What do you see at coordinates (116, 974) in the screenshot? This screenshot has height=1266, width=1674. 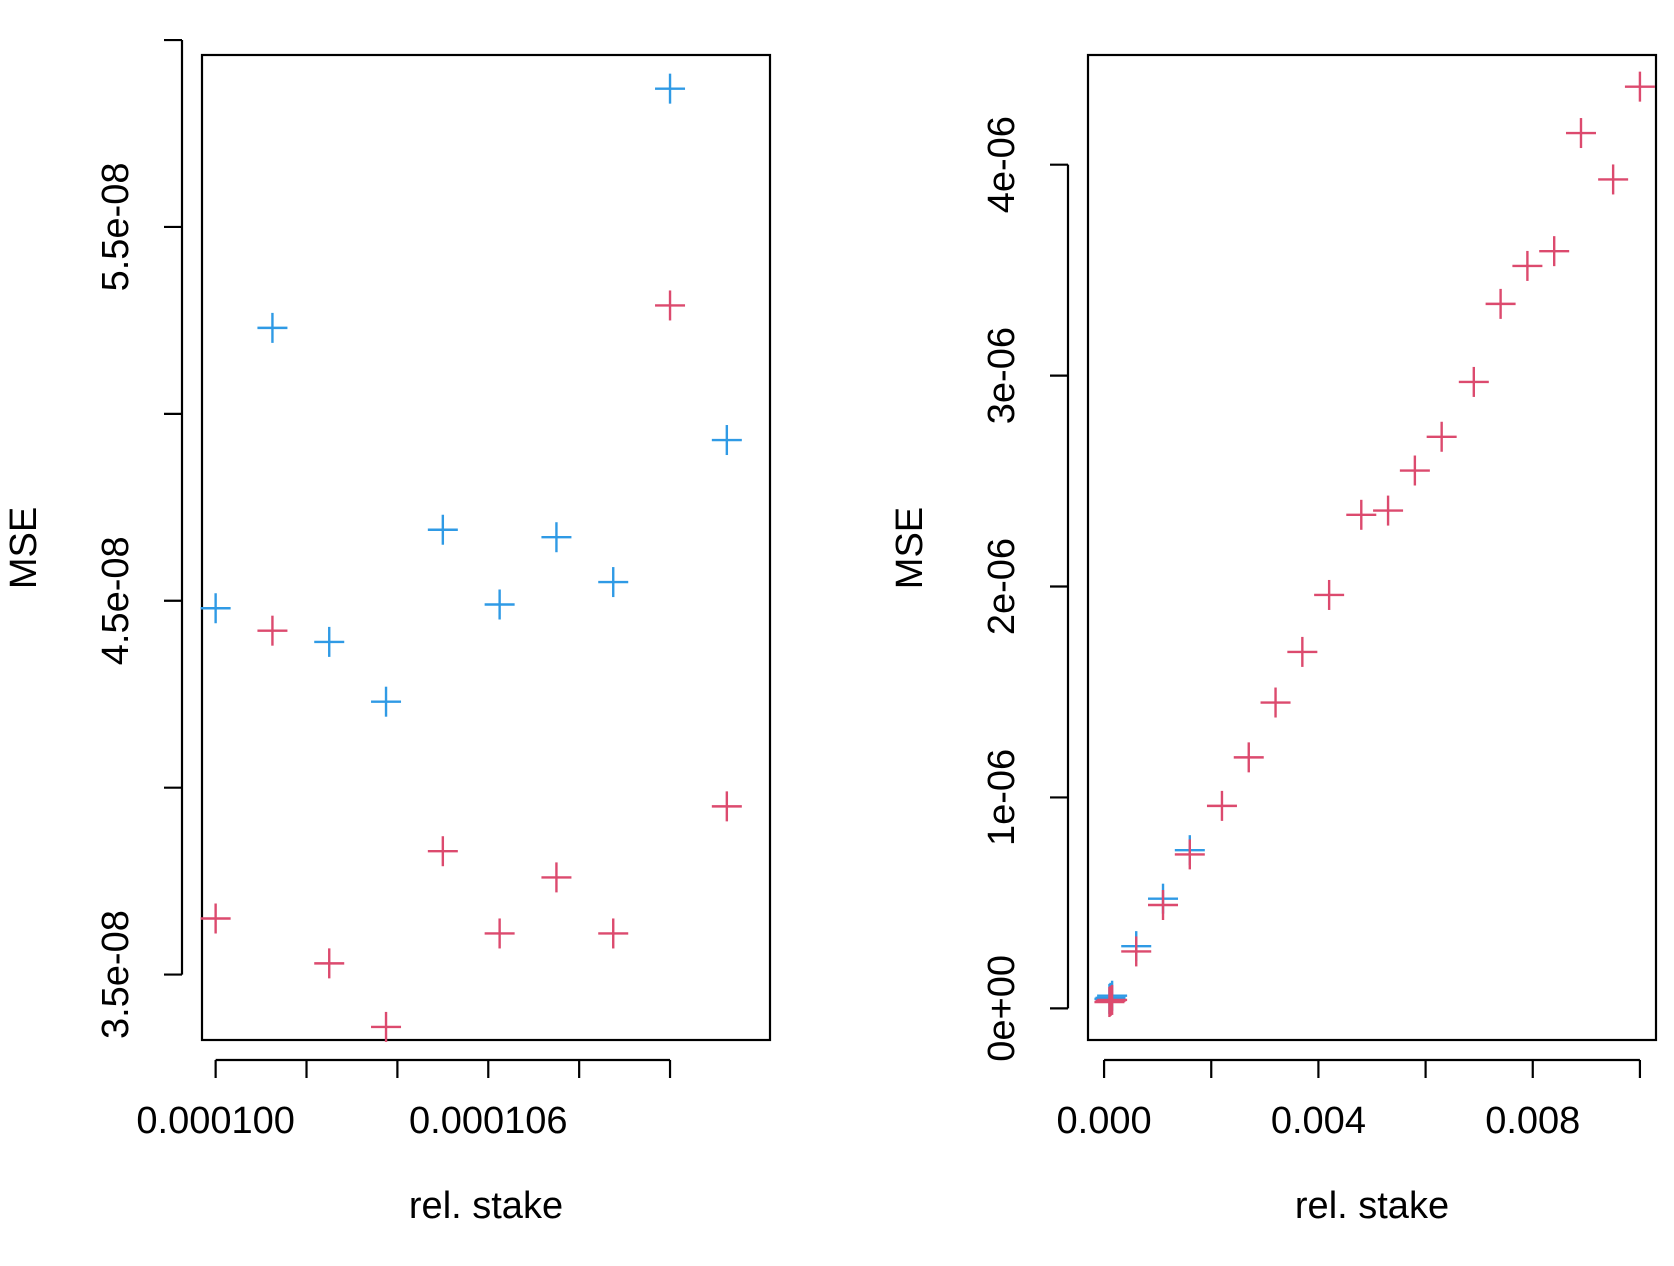 I see `y-tick-label: 3.5e-08` at bounding box center [116, 974].